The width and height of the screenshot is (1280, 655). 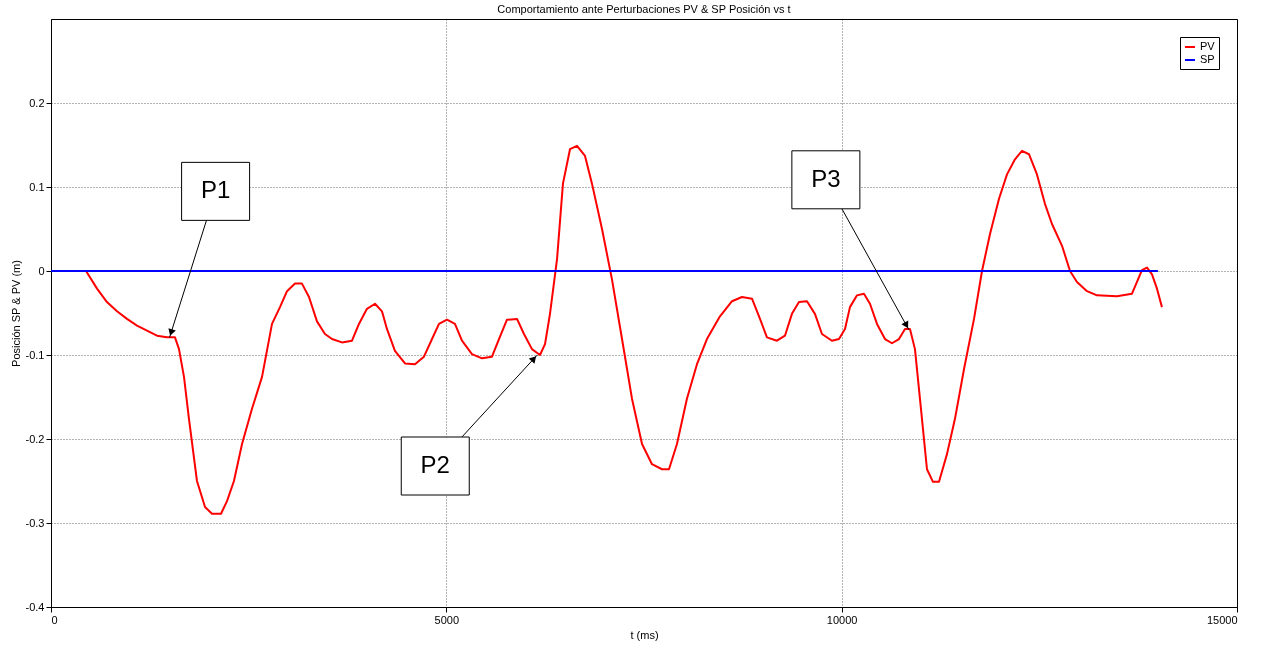 I want to click on x-tick-label: 15000, so click(x=1222, y=619).